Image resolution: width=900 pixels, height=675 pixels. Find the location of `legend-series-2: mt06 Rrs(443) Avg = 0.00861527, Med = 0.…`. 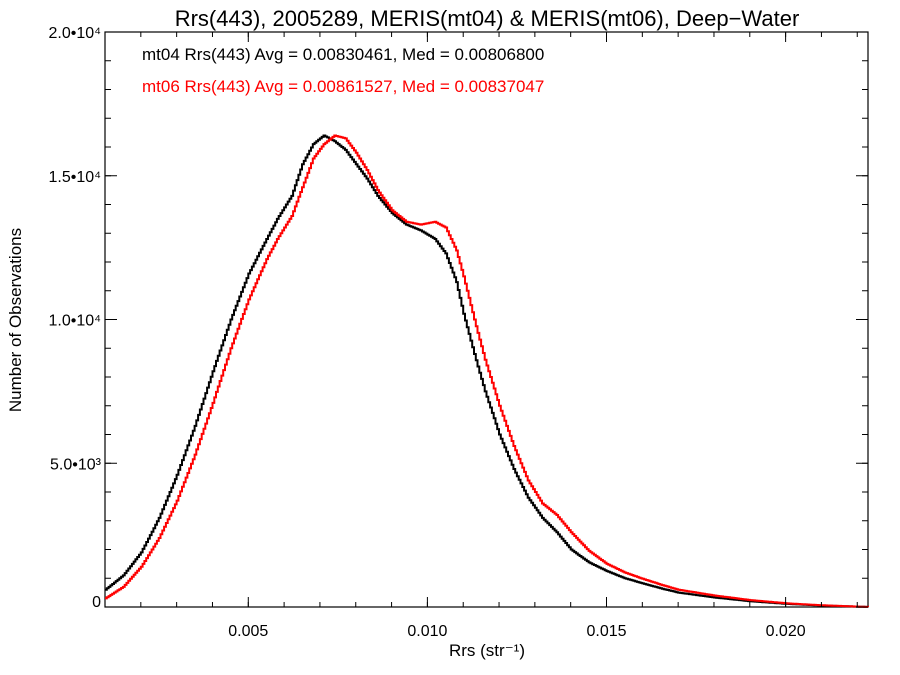

legend-series-2: mt06 Rrs(443) Avg = 0.00861527, Med = 0.… is located at coordinates (343, 86).